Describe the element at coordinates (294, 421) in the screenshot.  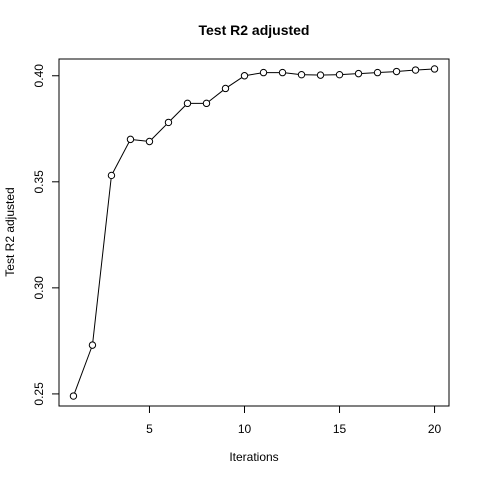
I see `x-axis: 5 10 15 20` at that location.